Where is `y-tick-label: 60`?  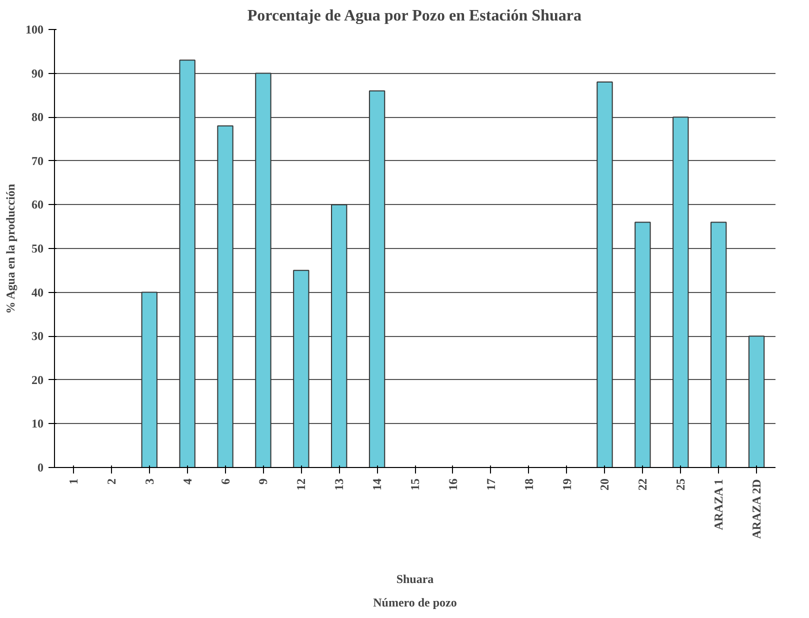 y-tick-label: 60 is located at coordinates (38, 205).